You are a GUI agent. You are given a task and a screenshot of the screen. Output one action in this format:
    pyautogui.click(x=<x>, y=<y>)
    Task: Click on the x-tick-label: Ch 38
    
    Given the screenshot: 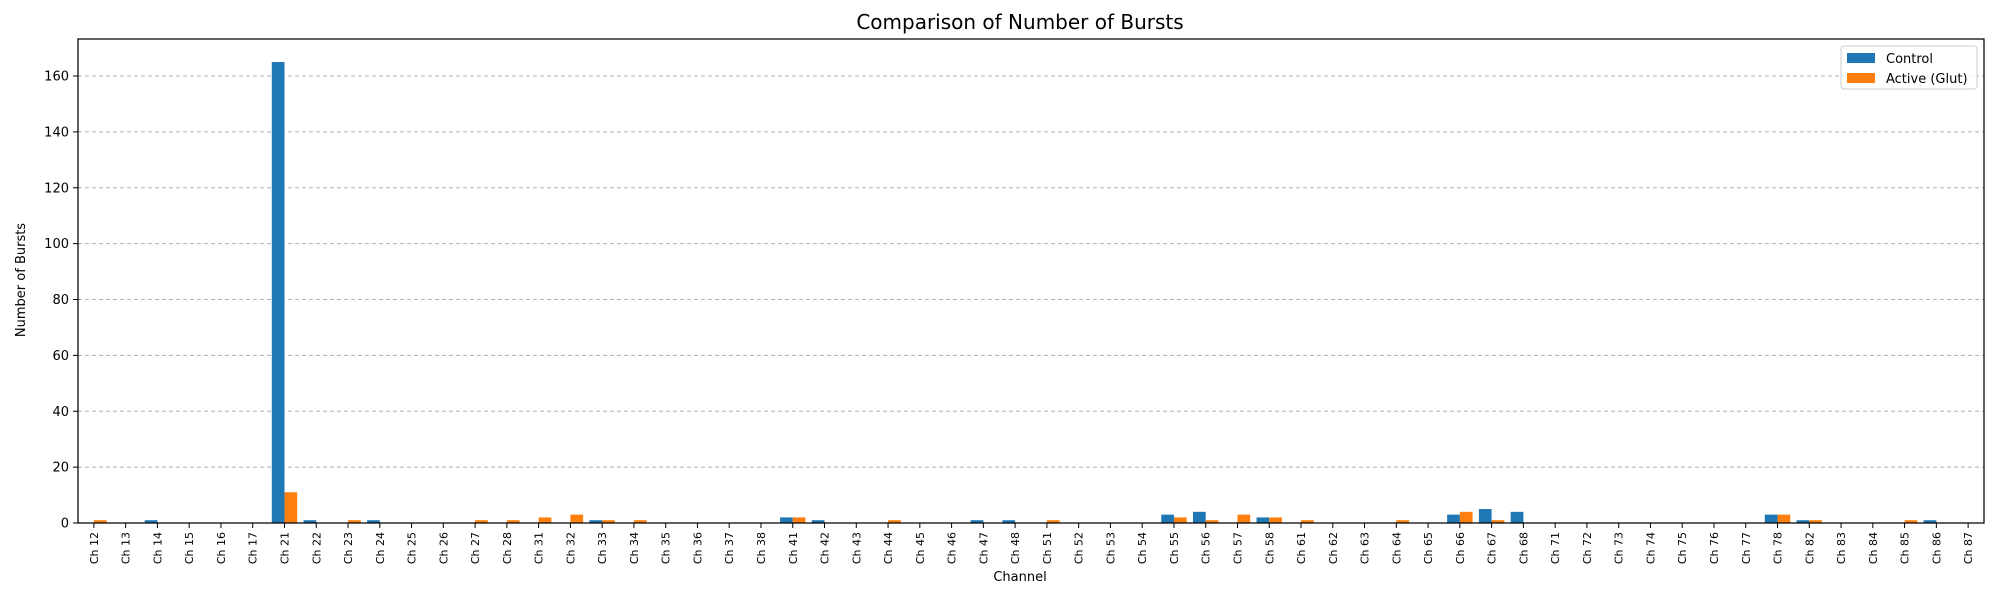 What is the action you would take?
    pyautogui.click(x=761, y=548)
    